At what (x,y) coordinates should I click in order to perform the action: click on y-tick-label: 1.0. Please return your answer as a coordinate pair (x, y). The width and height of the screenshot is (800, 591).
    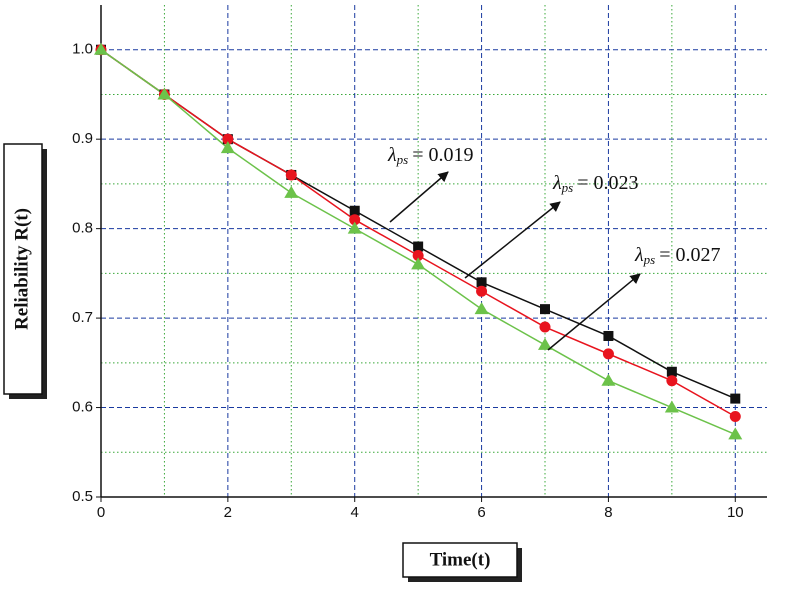
    Looking at the image, I should click on (82, 49).